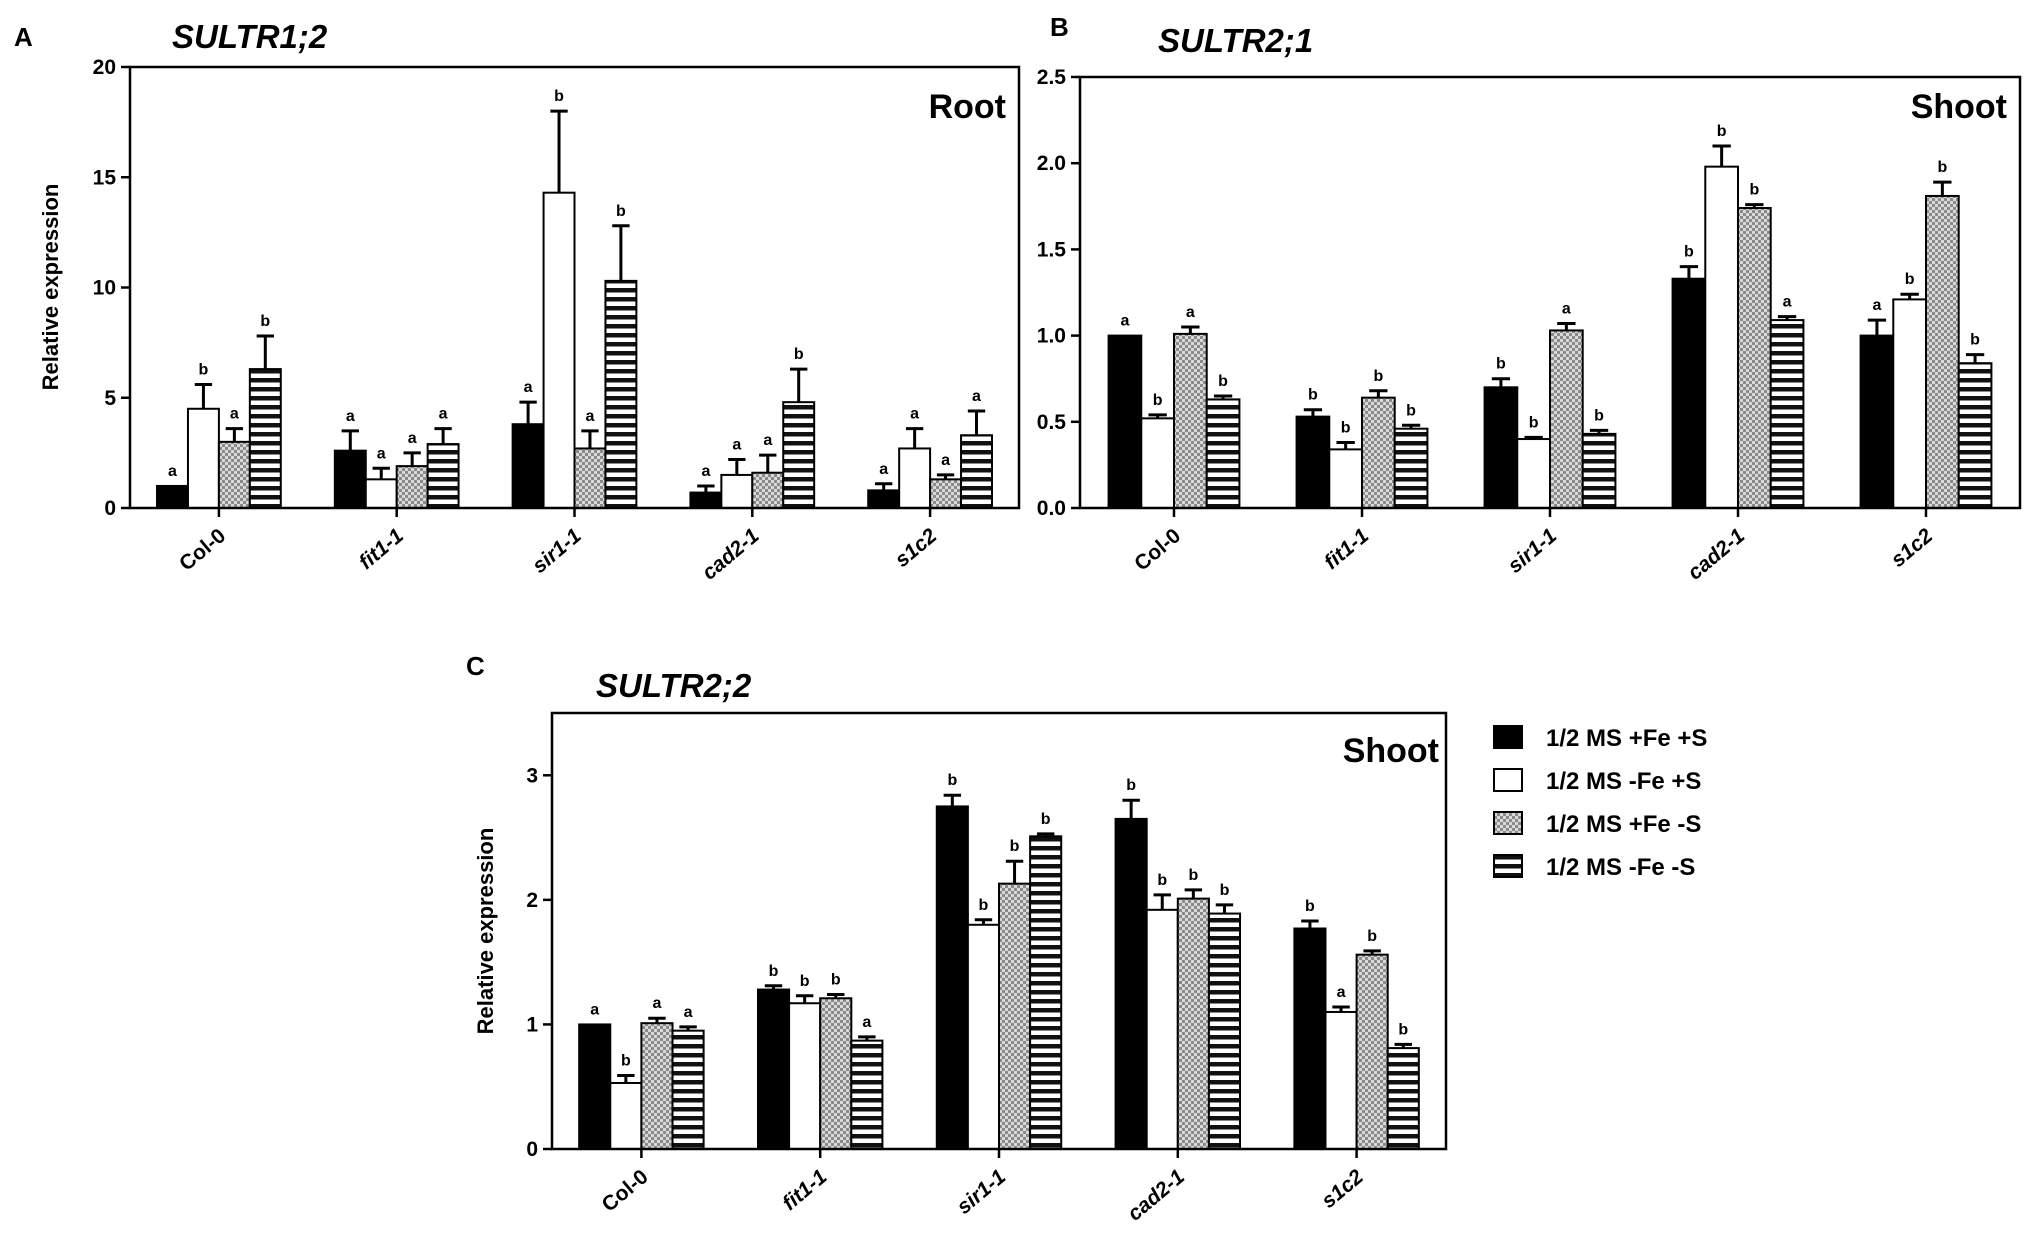 The height and width of the screenshot is (1246, 2033). I want to click on x-tick-label: sir1-1, so click(981, 1192).